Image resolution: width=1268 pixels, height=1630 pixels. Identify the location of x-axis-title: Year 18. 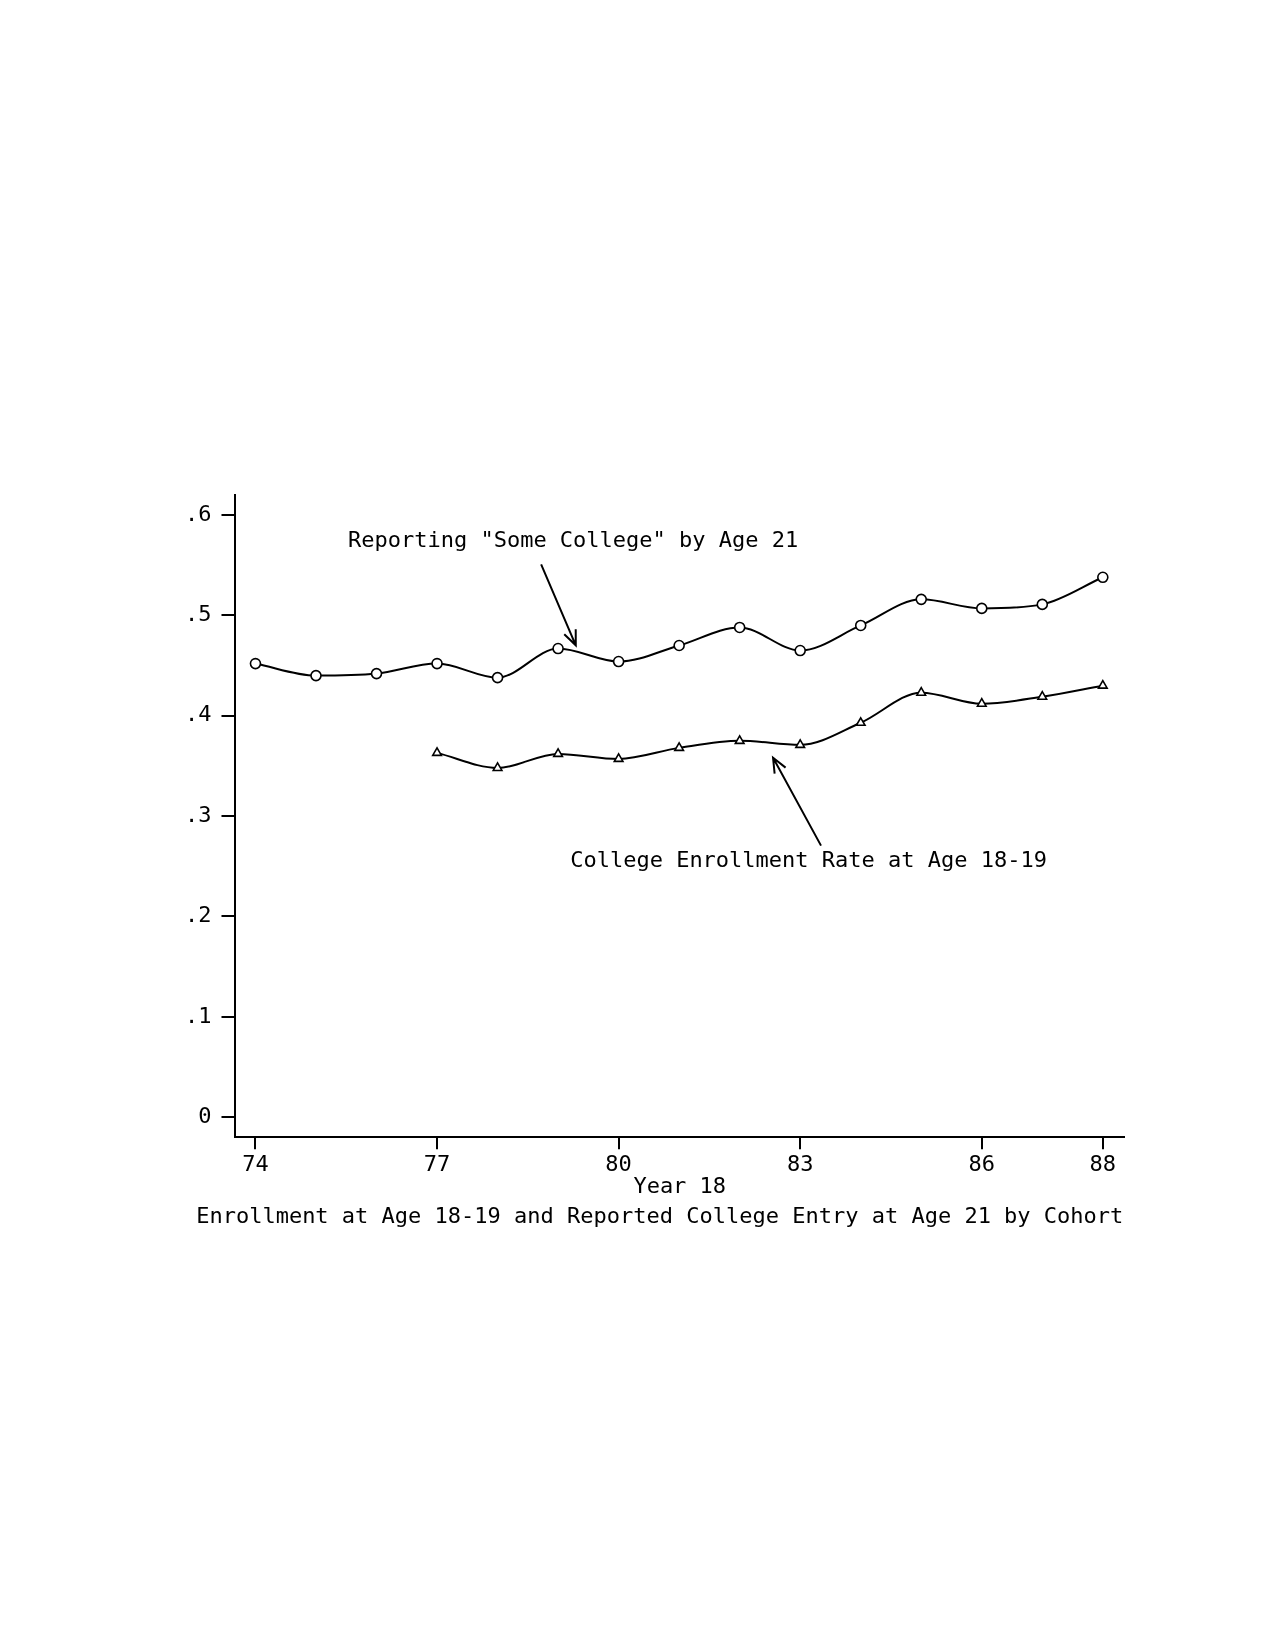
(680, 1185).